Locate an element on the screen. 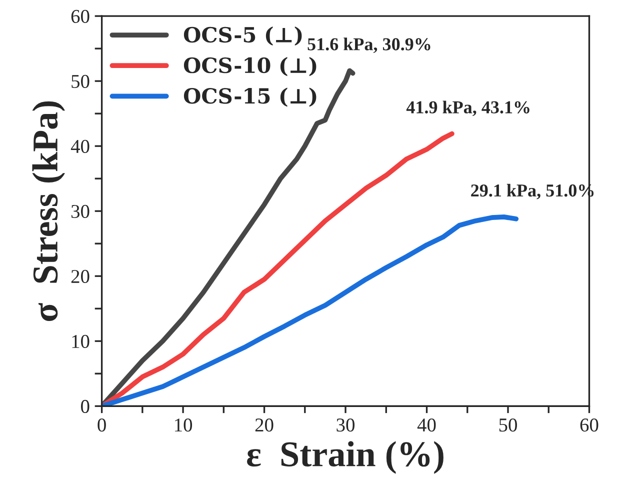 The width and height of the screenshot is (617, 502). y-tick-label: 0 is located at coordinates (85, 407).